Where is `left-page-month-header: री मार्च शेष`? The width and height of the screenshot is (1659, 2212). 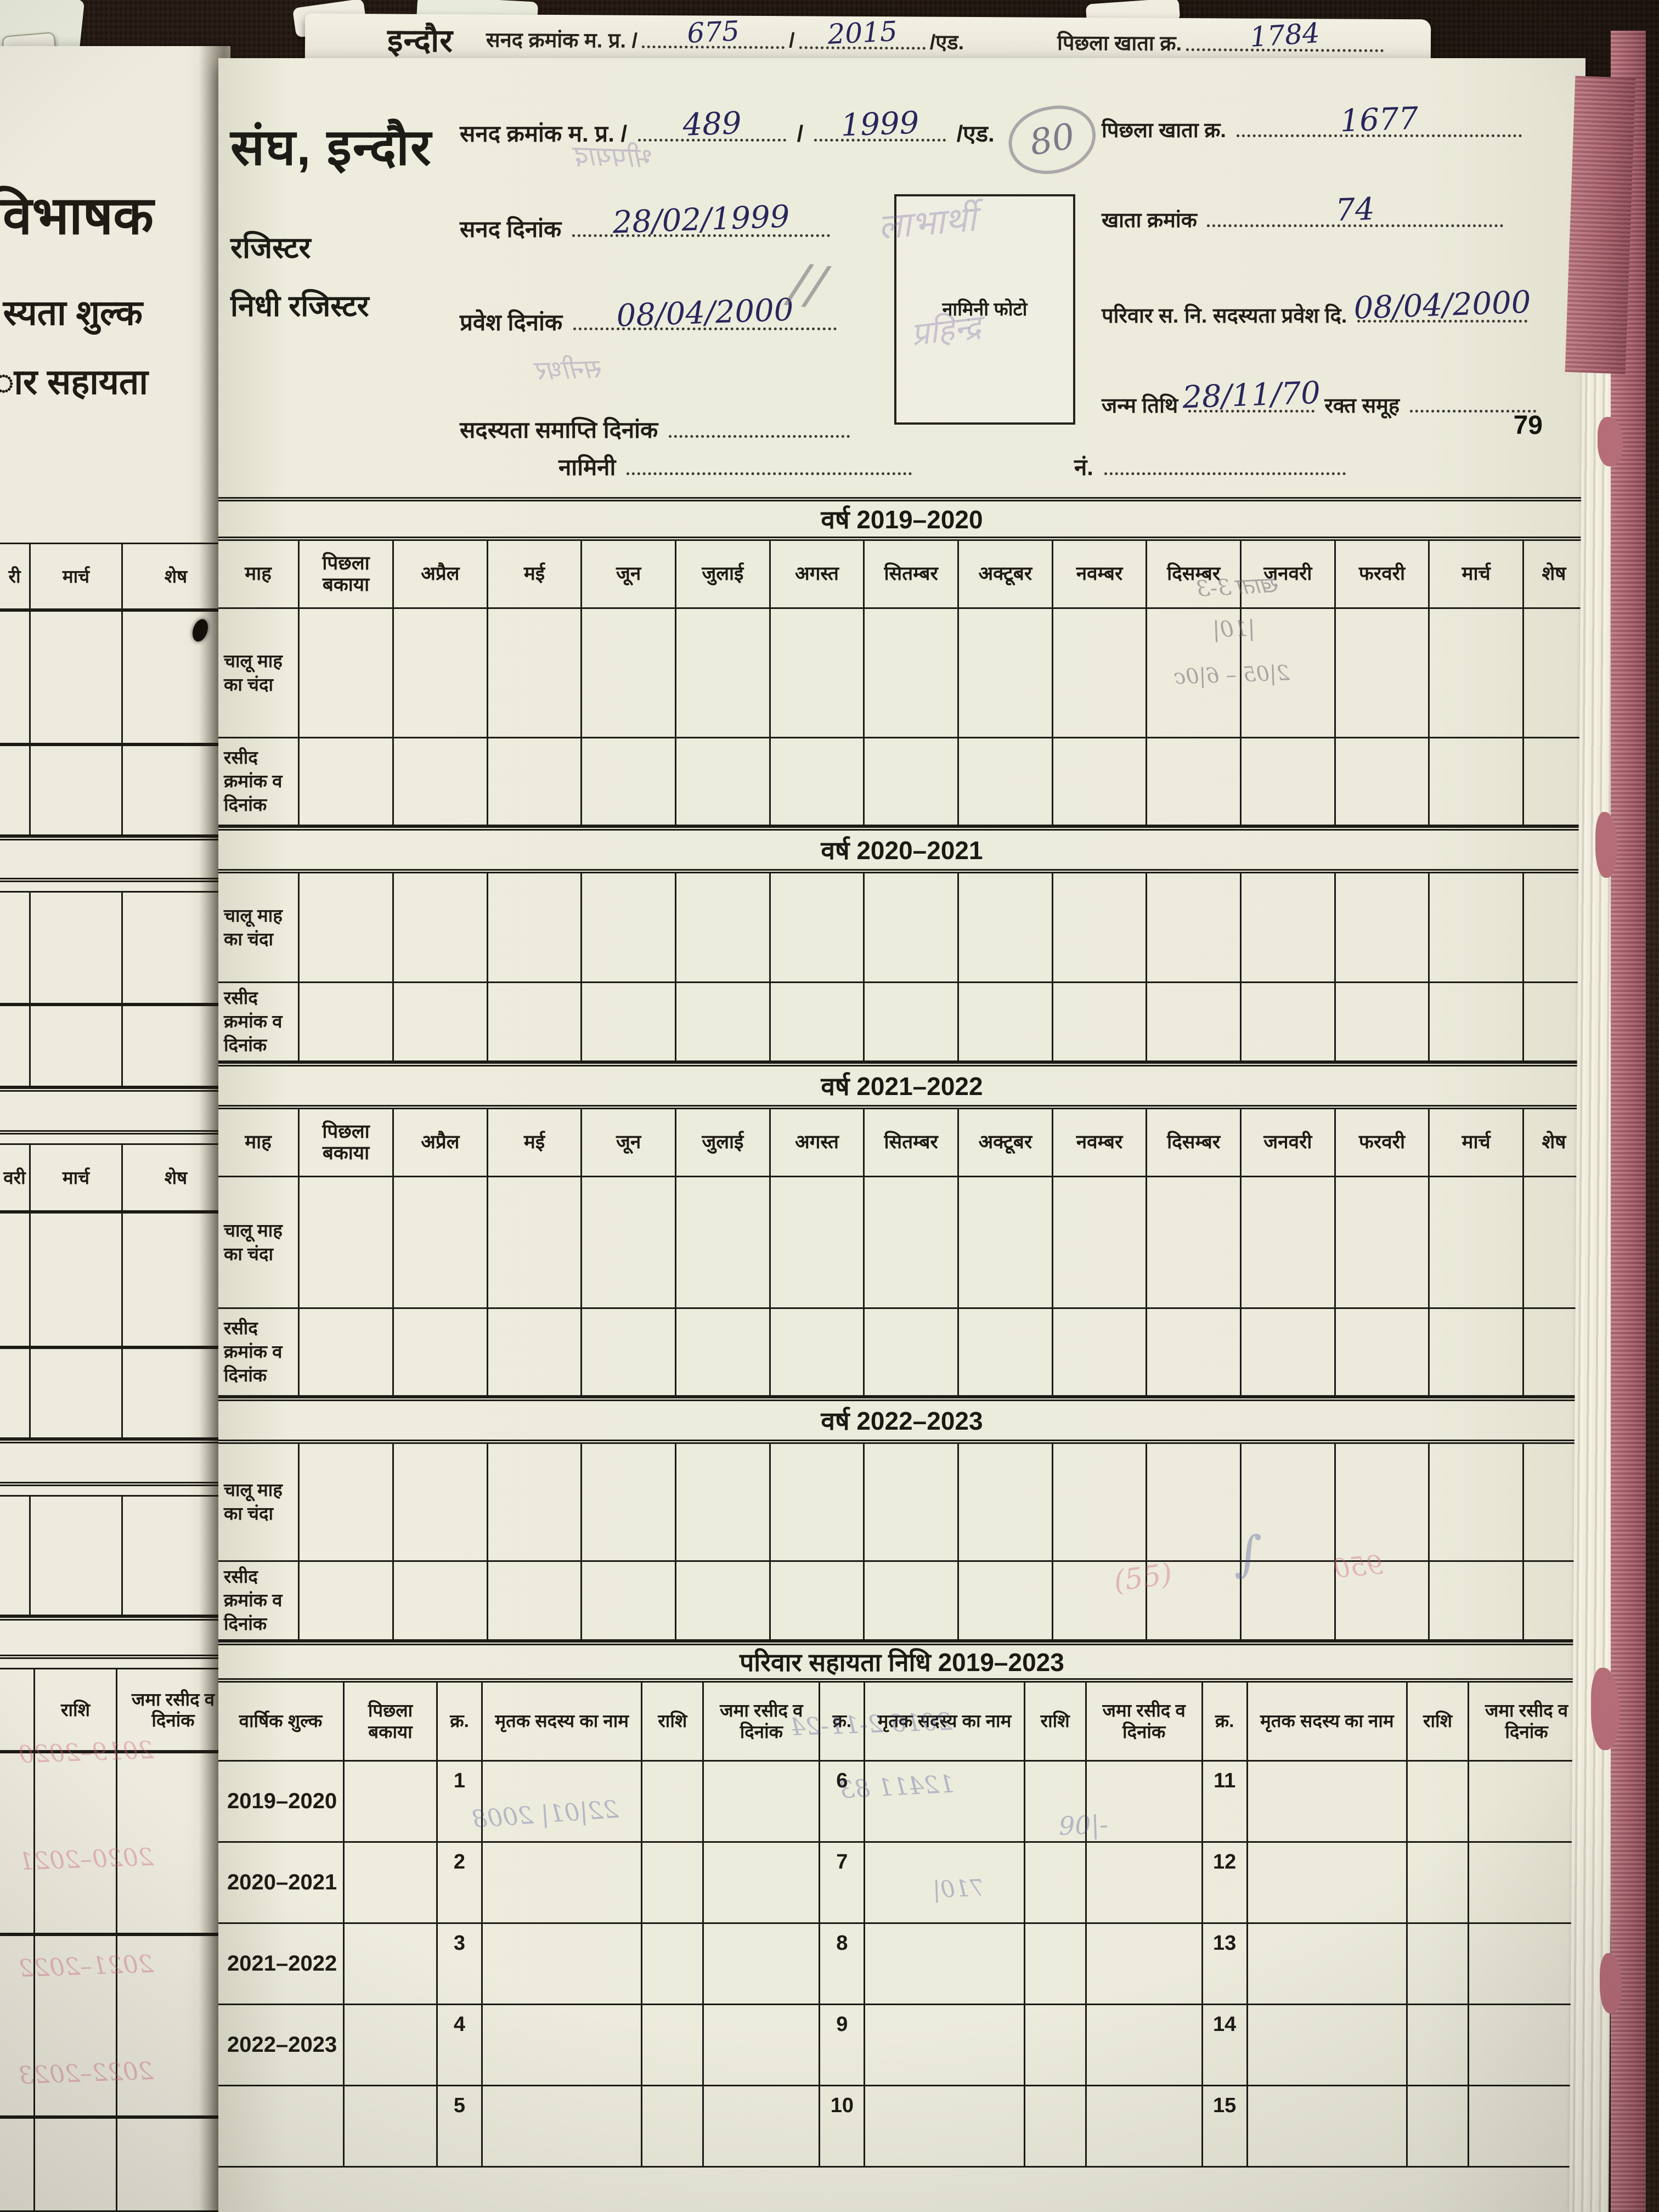
left-page-month-header: री मार्च शेष is located at coordinates (115, 577).